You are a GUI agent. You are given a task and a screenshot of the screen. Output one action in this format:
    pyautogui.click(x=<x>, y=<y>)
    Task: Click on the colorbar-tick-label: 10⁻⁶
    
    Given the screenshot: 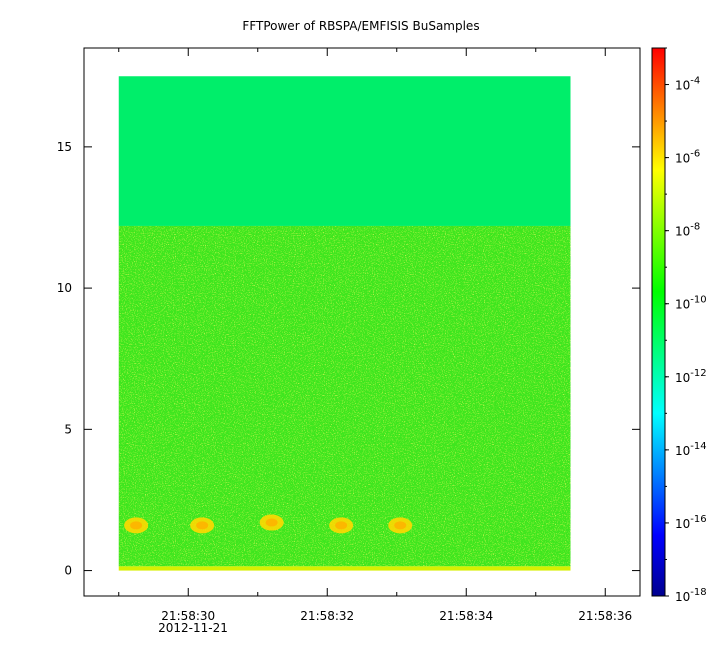 What is the action you would take?
    pyautogui.click(x=687, y=157)
    